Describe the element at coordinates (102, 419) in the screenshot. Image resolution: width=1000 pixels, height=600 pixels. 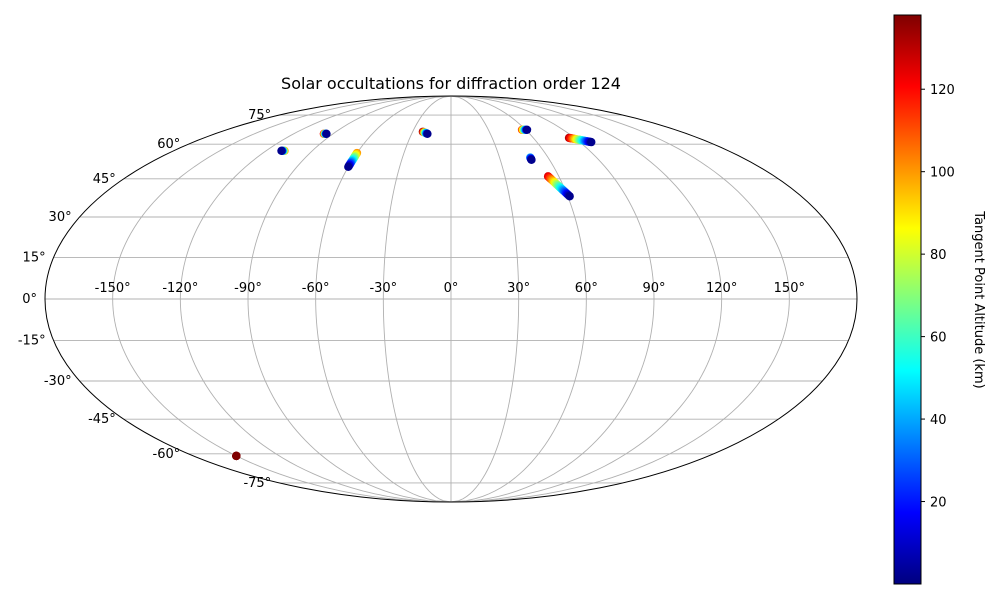
I see `y-tick-label: -45°` at that location.